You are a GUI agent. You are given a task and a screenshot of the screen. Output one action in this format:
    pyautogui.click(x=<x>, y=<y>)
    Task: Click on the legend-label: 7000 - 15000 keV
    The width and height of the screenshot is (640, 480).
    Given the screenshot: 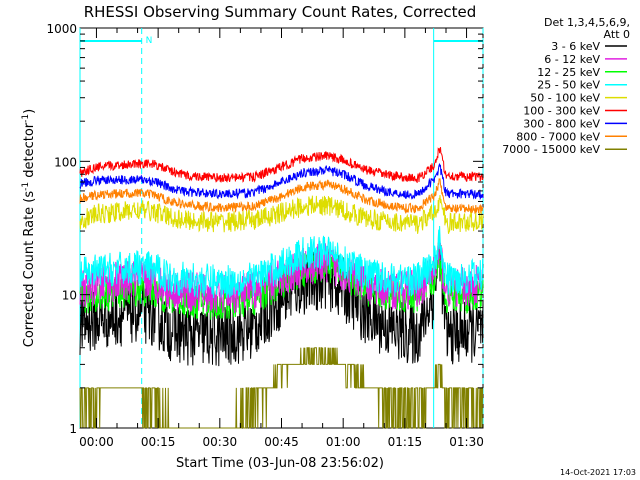 What is the action you would take?
    pyautogui.click(x=551, y=149)
    